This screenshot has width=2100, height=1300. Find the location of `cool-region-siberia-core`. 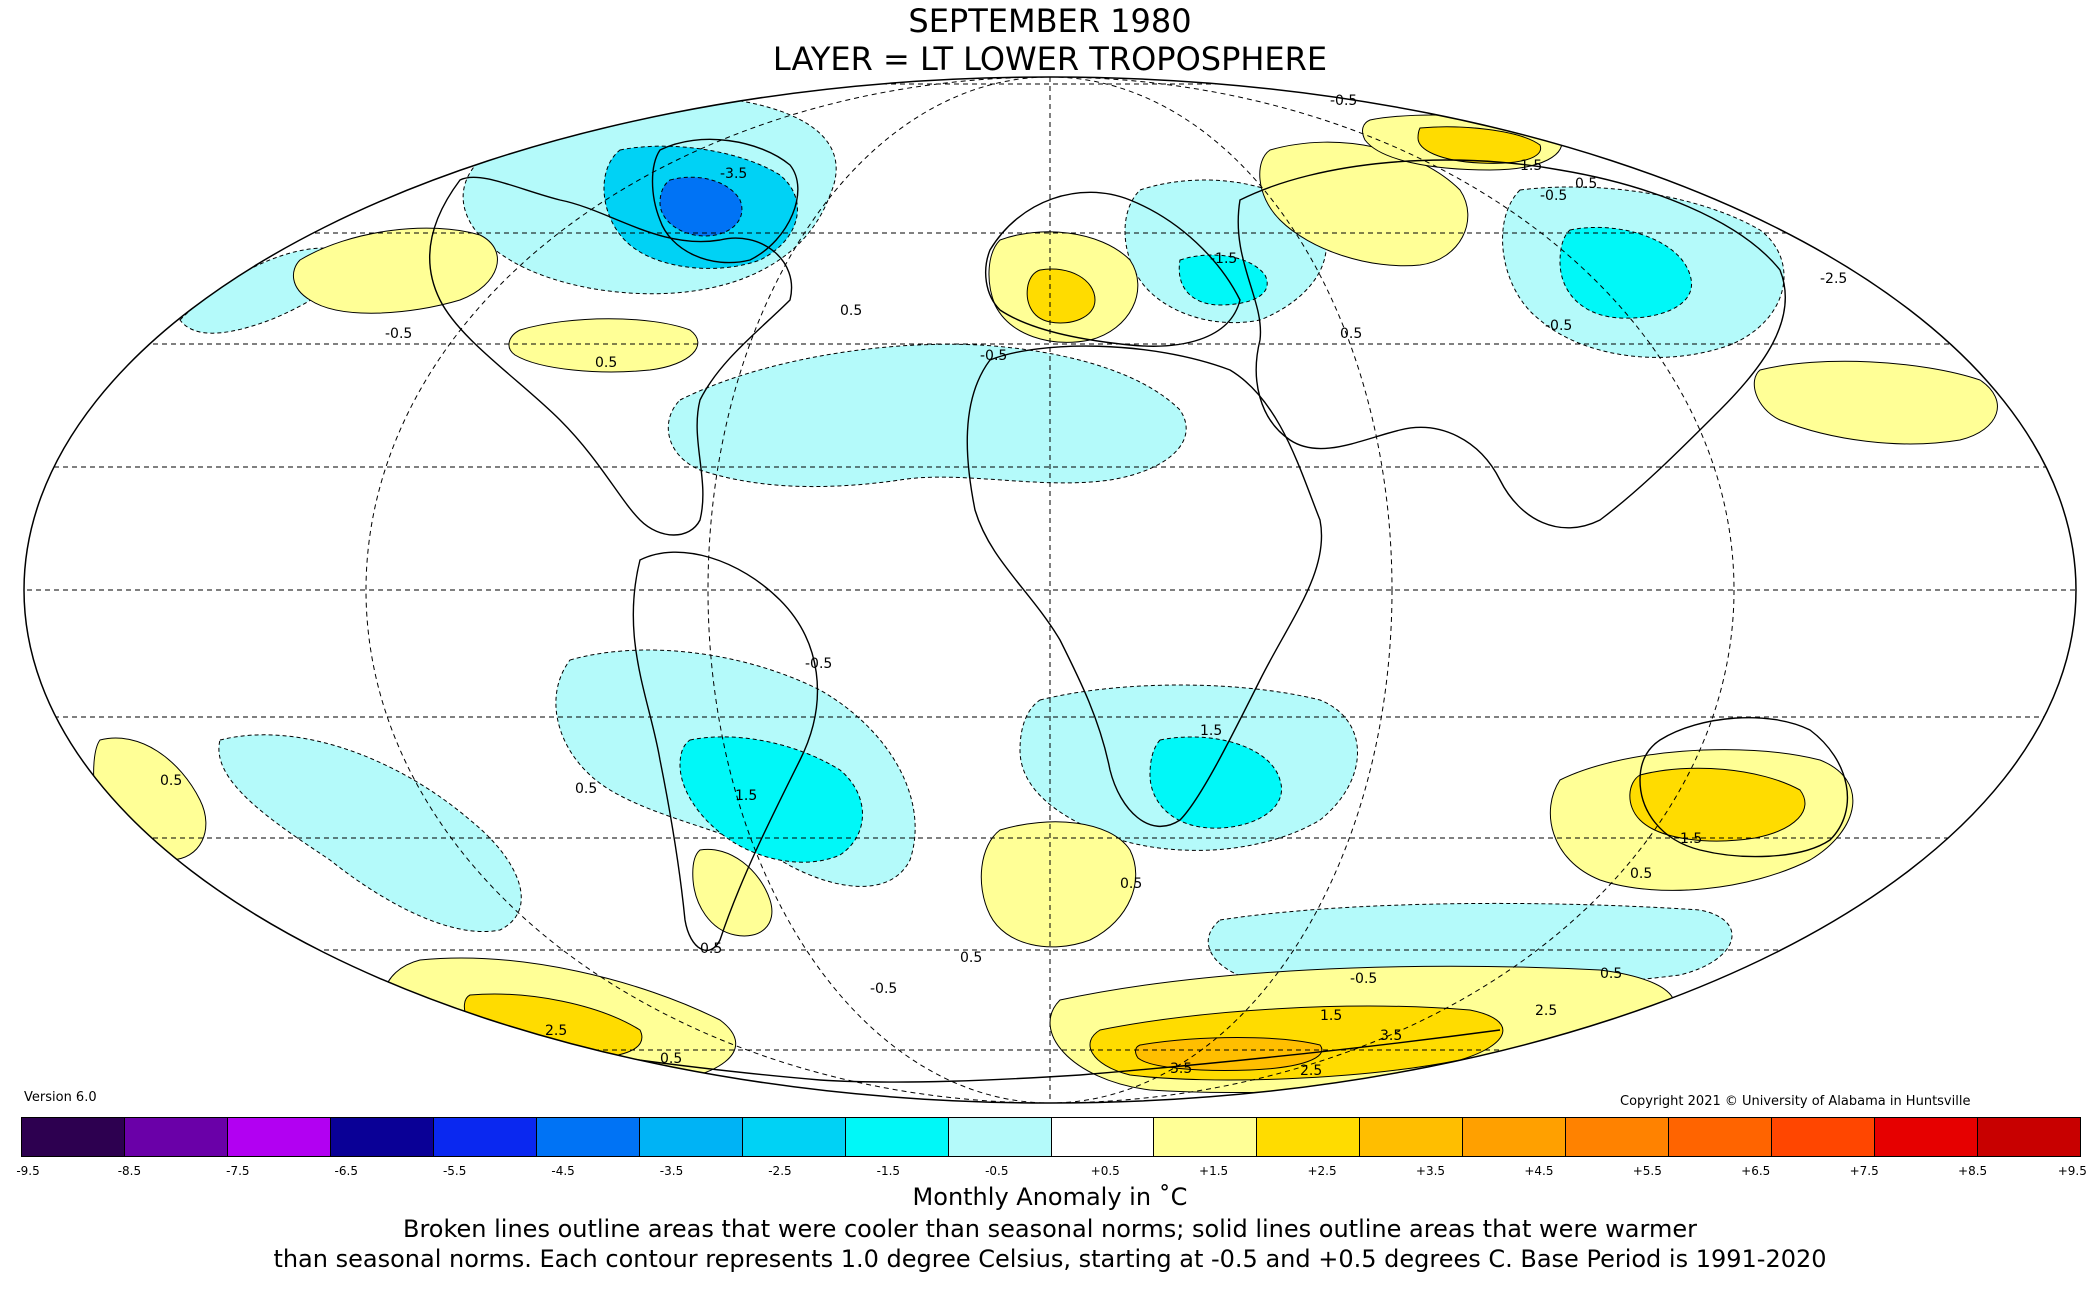

cool-region-siberia-core is located at coordinates (1626, 272).